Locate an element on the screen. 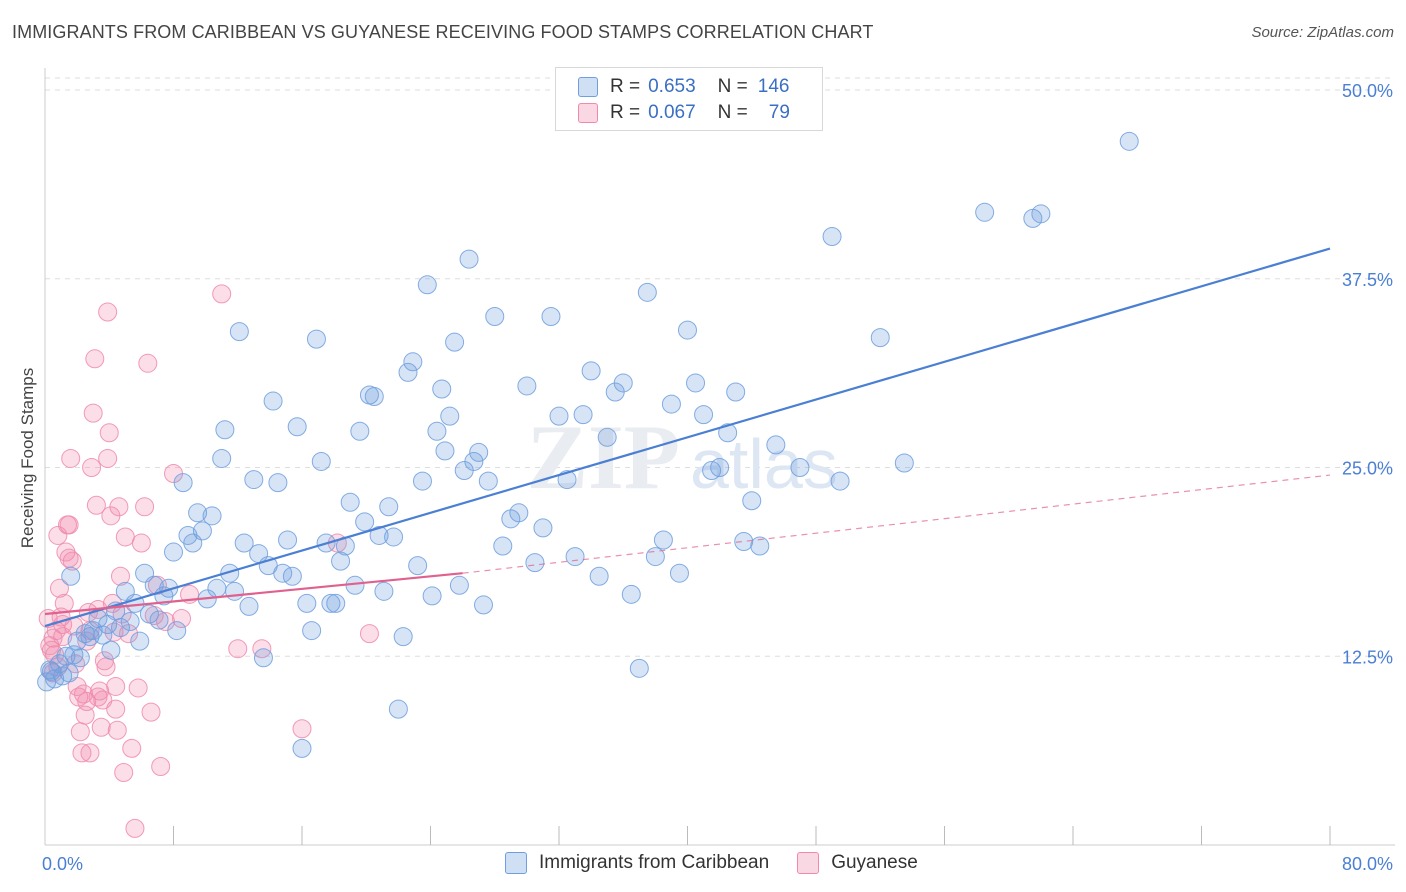 The image size is (1406, 892). series-legend-guyanese: Guyanese is located at coordinates (857, 863).